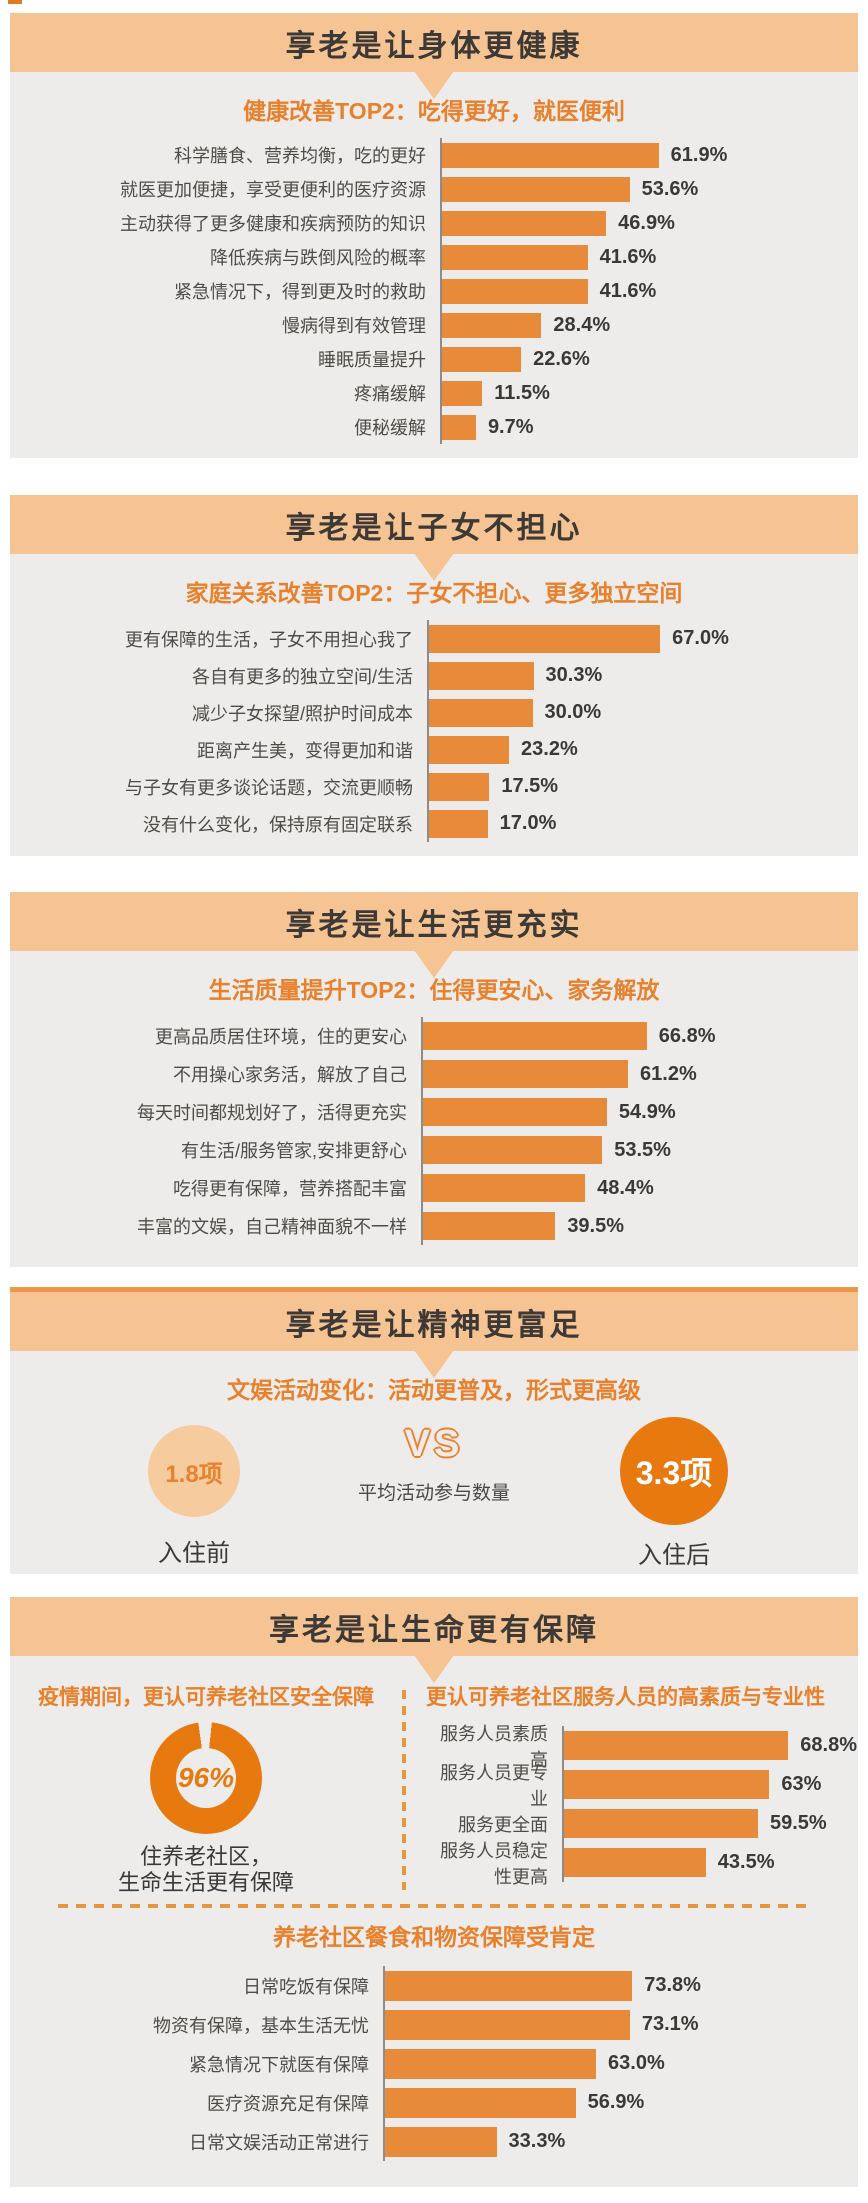 This screenshot has width=868, height=2203. Describe the element at coordinates (434, 325) in the screenshot. I see `chart-row: 慢病得到有效管理 28.4%` at that location.